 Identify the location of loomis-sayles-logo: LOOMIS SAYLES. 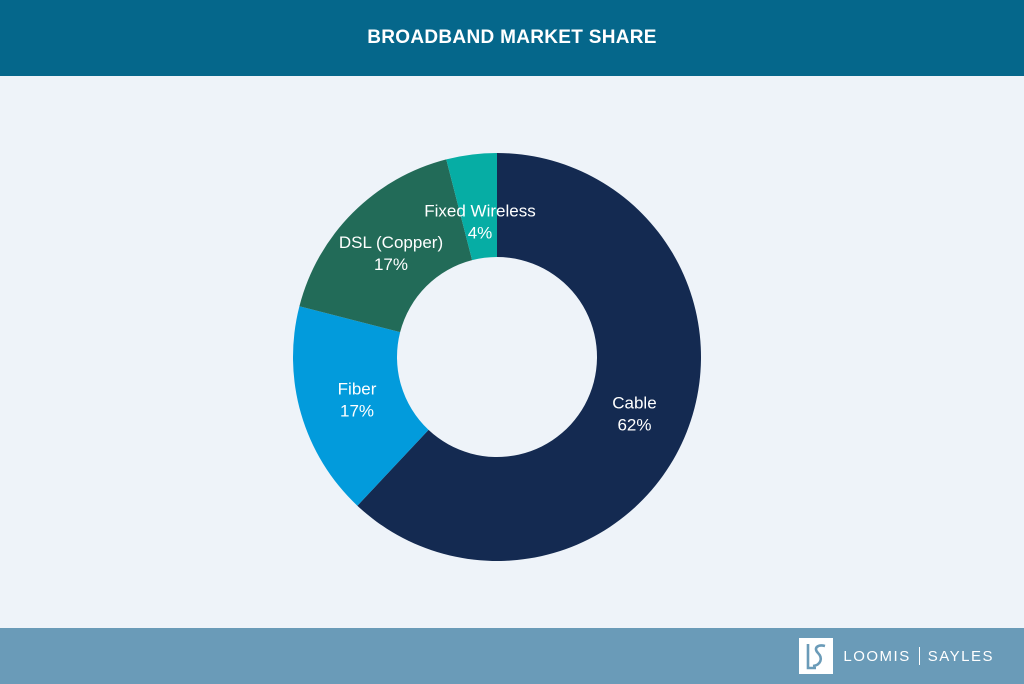
(896, 656).